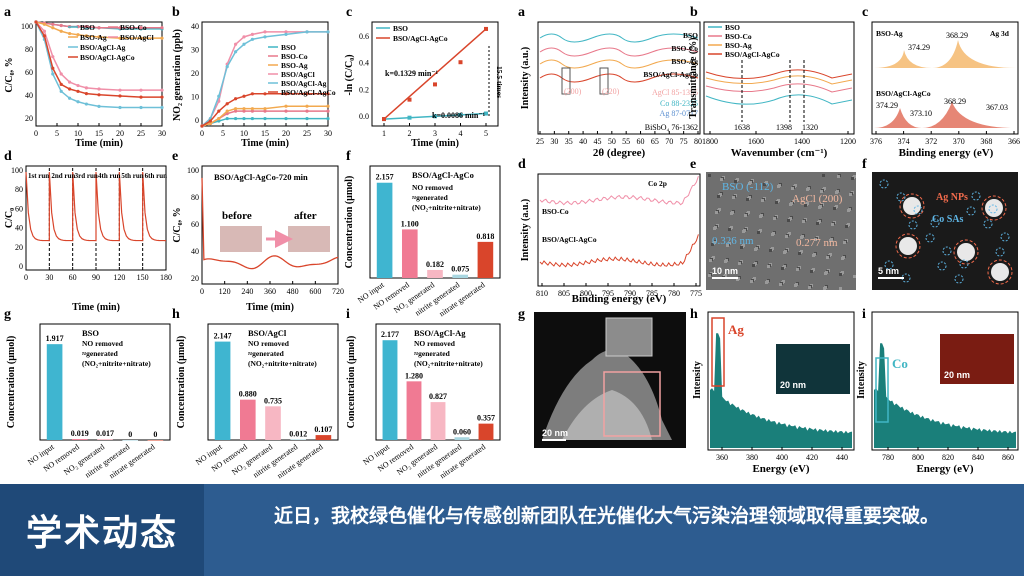  I want to click on r-panel-letter-g: g, so click(521, 314).